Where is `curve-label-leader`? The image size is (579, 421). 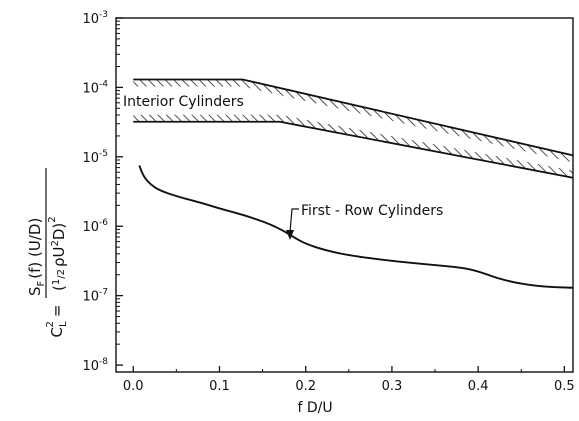 curve-label-leader is located at coordinates (294, 220).